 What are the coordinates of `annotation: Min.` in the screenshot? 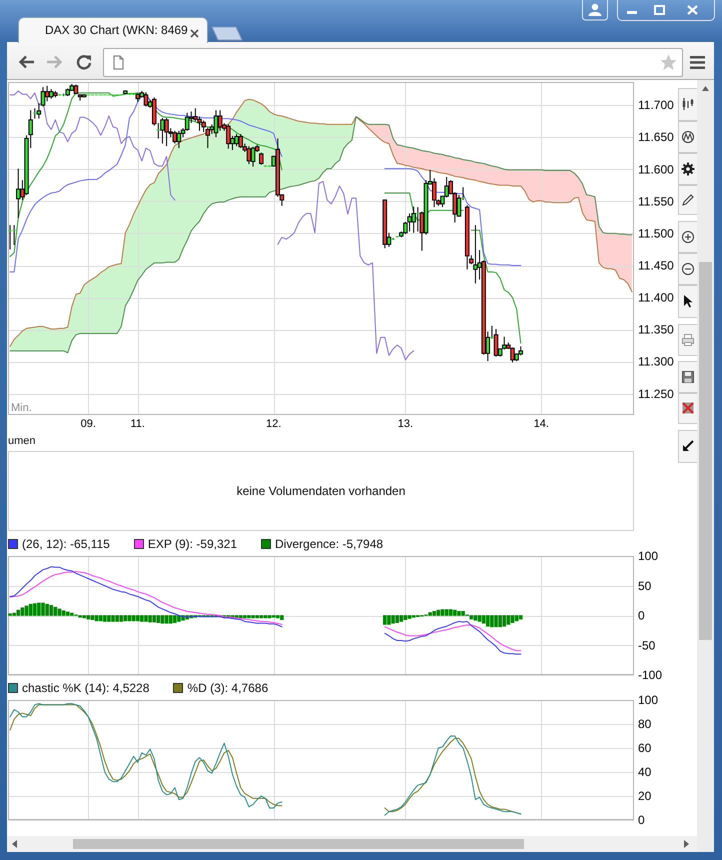 It's located at (21, 408).